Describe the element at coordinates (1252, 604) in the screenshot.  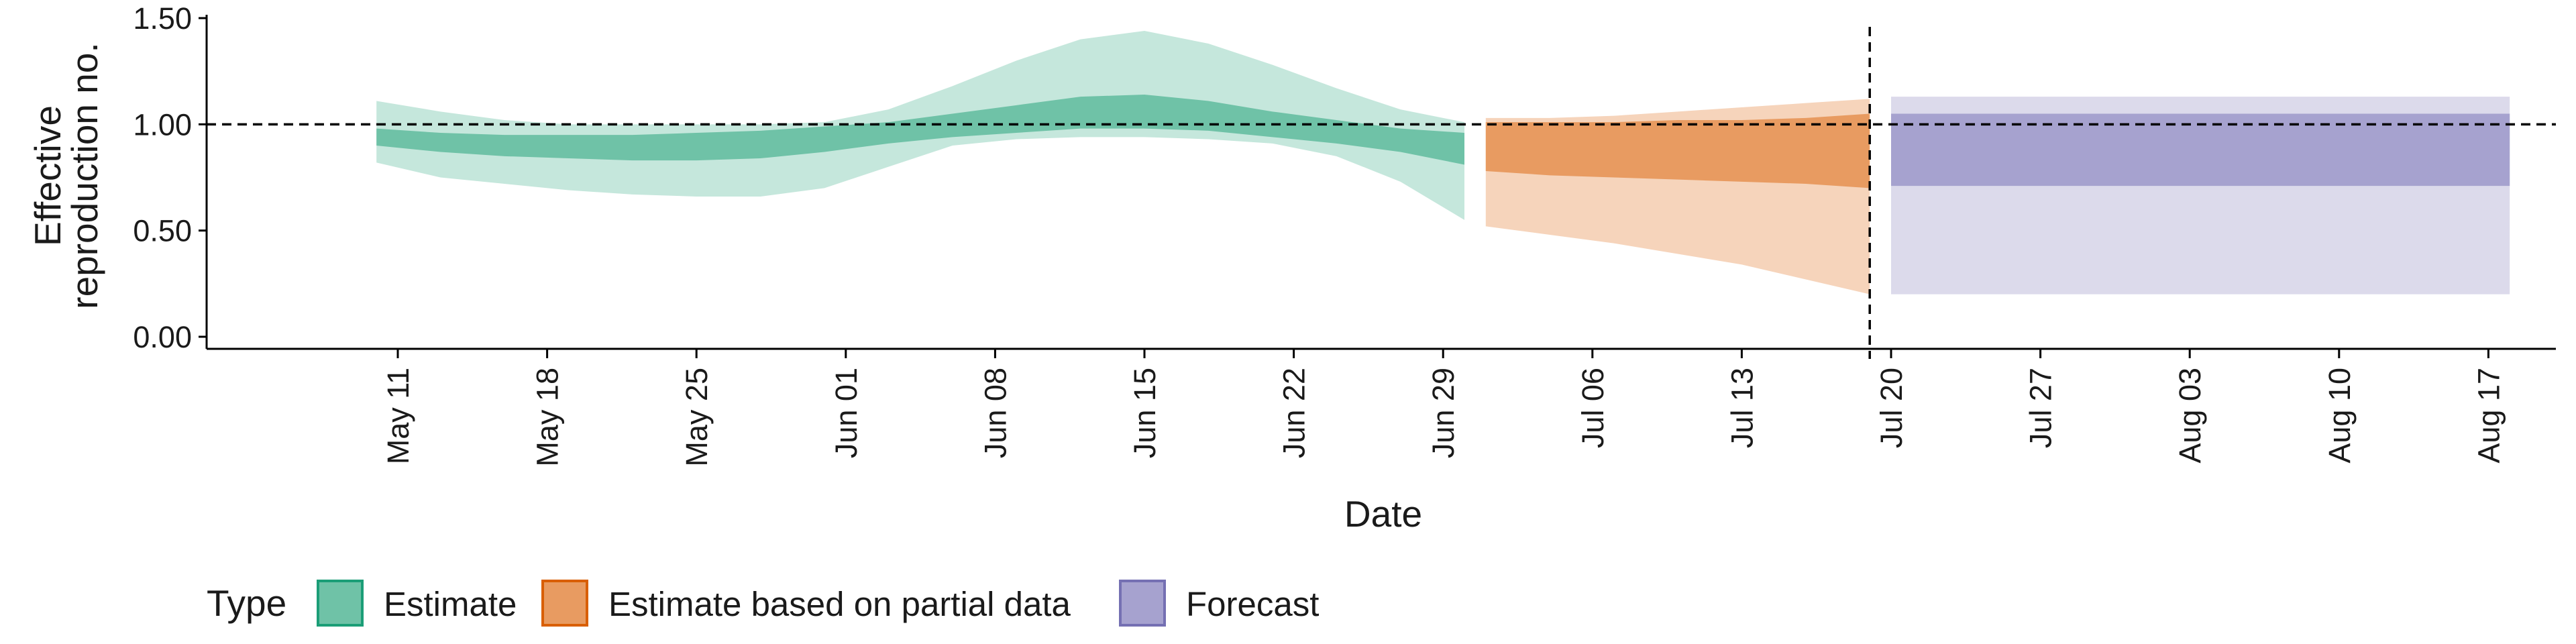
I see `legend-label: Forecast` at that location.